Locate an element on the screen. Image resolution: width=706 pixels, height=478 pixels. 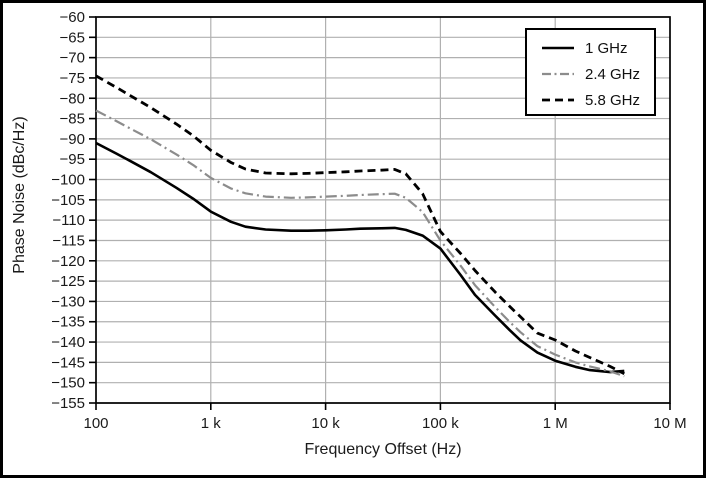
y-tick-label: −125 is located at coordinates (68, 281).